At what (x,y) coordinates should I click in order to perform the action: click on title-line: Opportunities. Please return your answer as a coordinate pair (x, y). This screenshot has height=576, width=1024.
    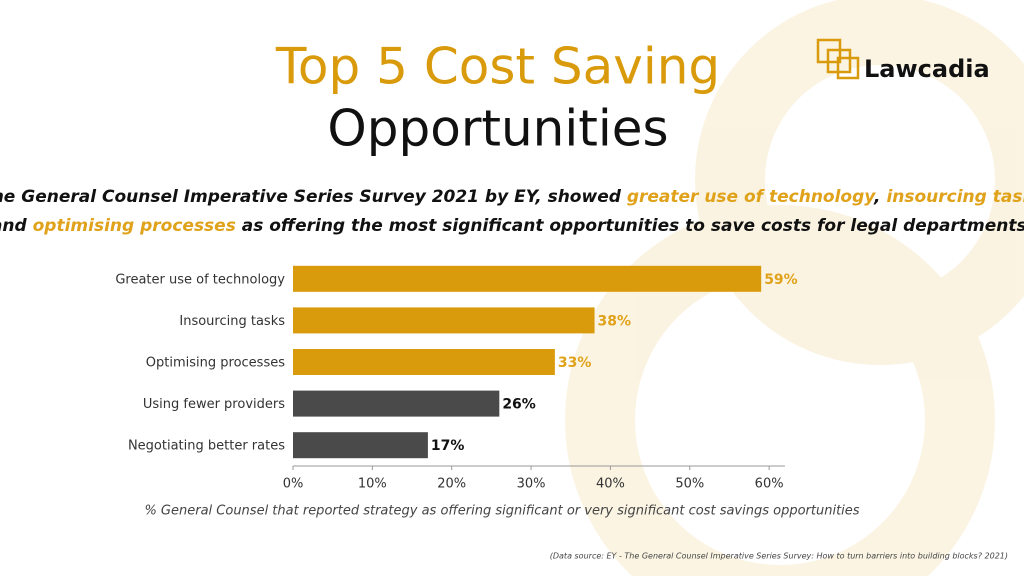
    Looking at the image, I should click on (497, 129).